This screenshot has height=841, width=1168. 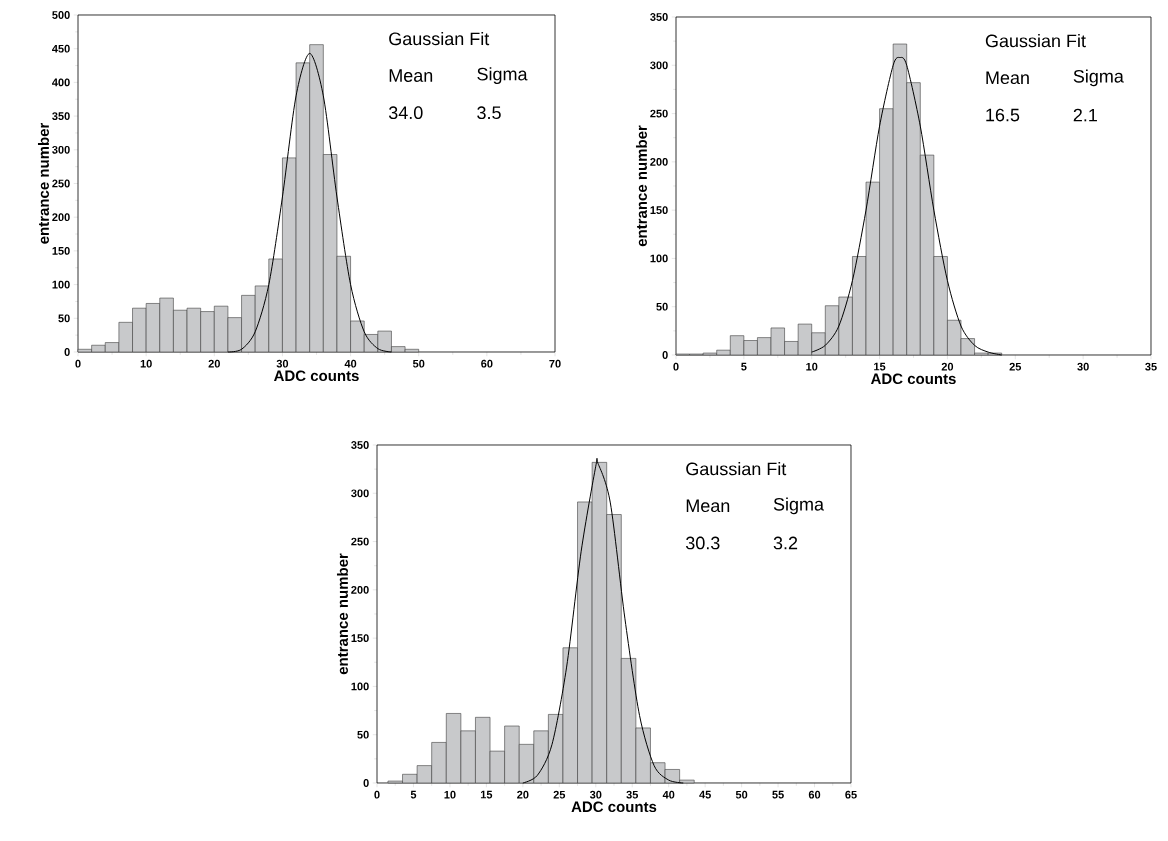 I want to click on x-tick-label: 65, so click(x=851, y=794).